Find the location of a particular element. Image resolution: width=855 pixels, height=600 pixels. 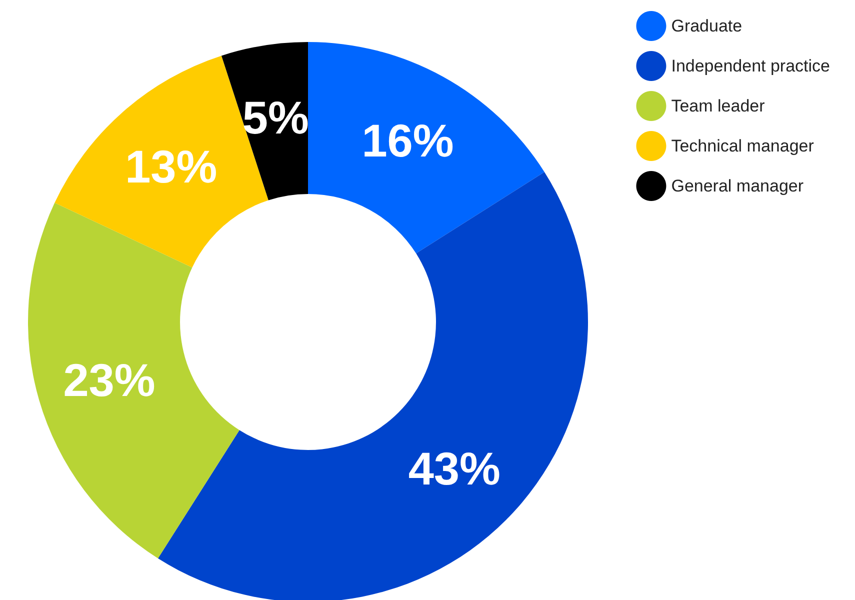

data-label: 5% is located at coordinates (275, 118).